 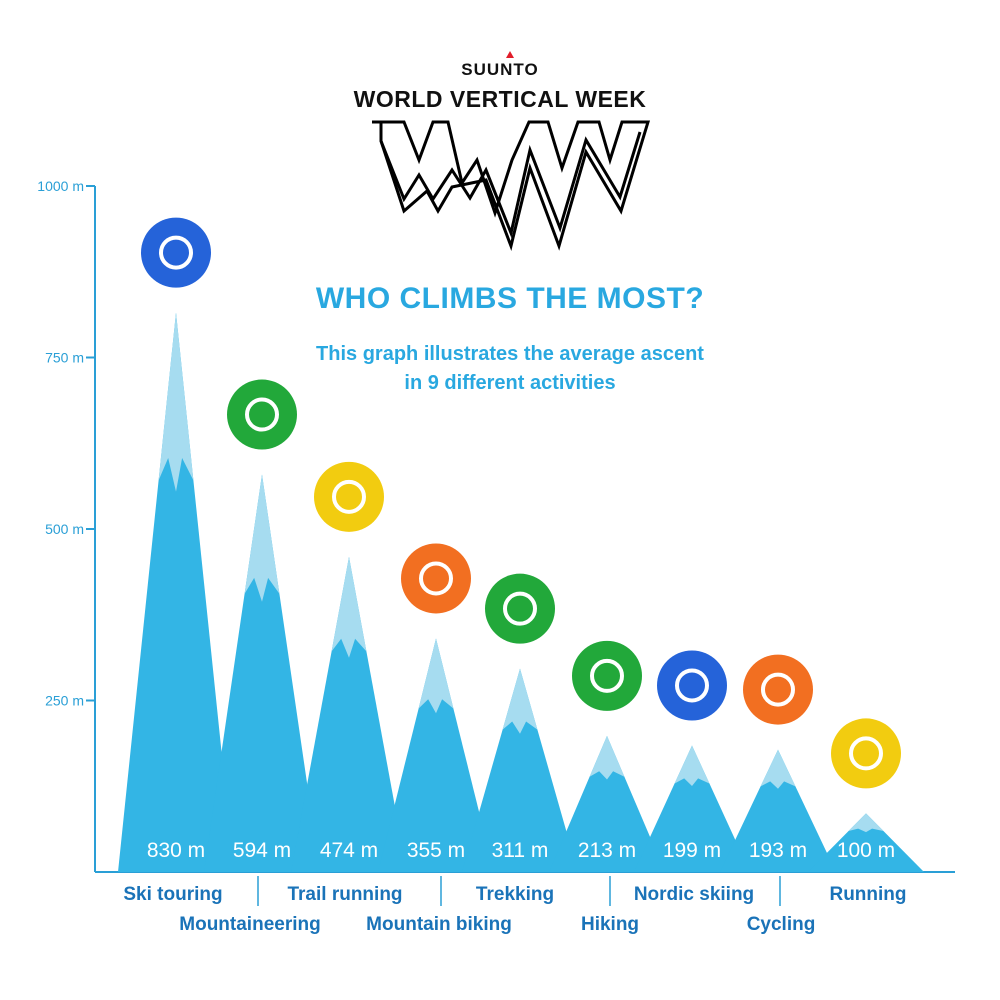 I want to click on y-tick-label: 1000 m, so click(x=60, y=186).